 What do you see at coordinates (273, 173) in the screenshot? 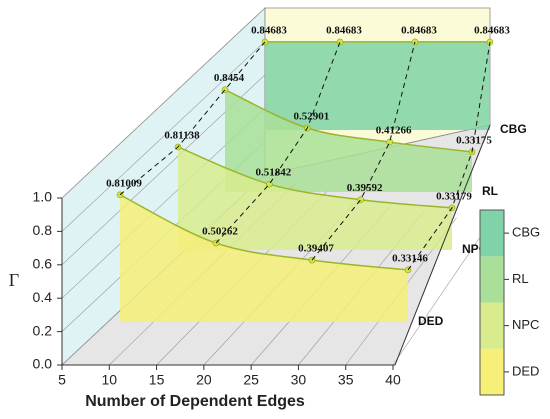
I see `value-label: 0.51842` at bounding box center [273, 173].